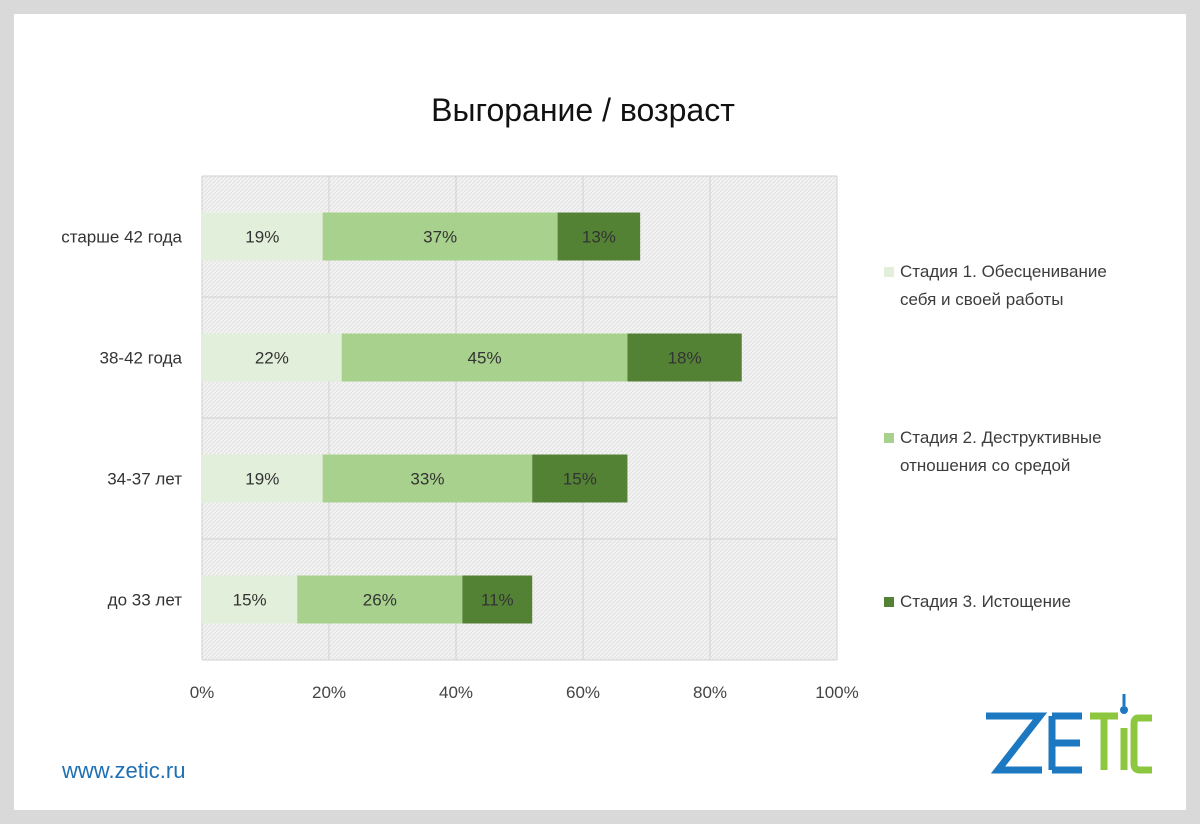  What do you see at coordinates (124, 770) in the screenshot?
I see `website-link: www.zetic.ru` at bounding box center [124, 770].